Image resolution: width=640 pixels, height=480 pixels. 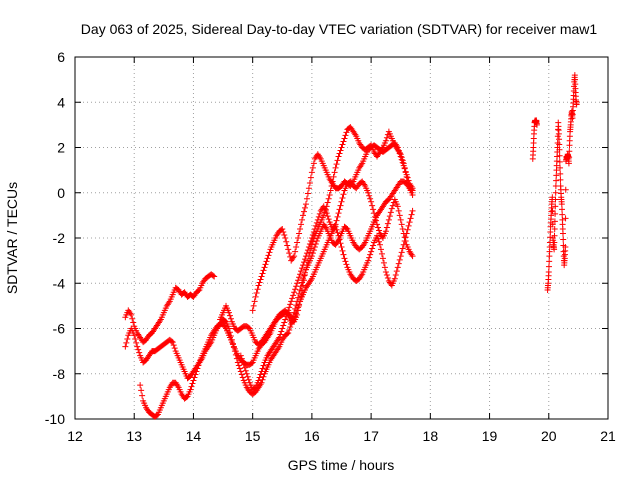 What do you see at coordinates (134, 436) in the screenshot?
I see `x-tick-label: 13` at bounding box center [134, 436].